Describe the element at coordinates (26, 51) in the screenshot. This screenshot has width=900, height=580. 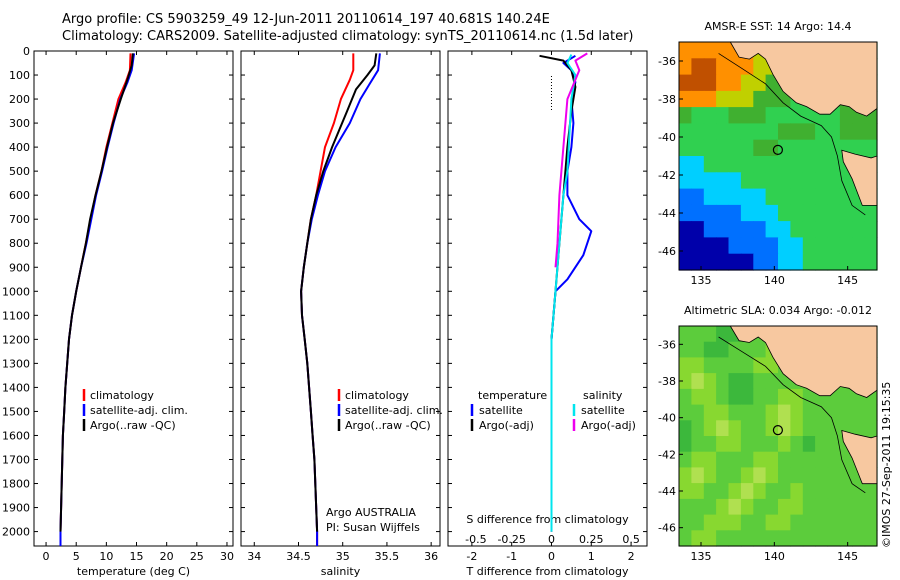
I see `y-tick-label: 0` at that location.